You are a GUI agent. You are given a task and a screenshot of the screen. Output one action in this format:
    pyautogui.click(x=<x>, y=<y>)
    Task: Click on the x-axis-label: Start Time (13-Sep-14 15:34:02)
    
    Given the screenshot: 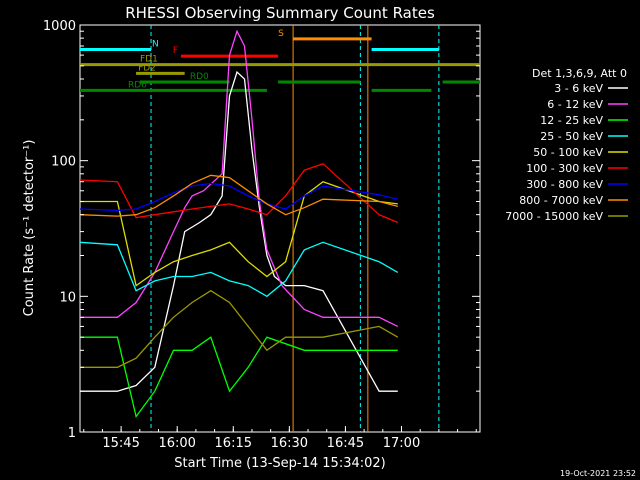 What is the action you would take?
    pyautogui.click(x=279, y=463)
    